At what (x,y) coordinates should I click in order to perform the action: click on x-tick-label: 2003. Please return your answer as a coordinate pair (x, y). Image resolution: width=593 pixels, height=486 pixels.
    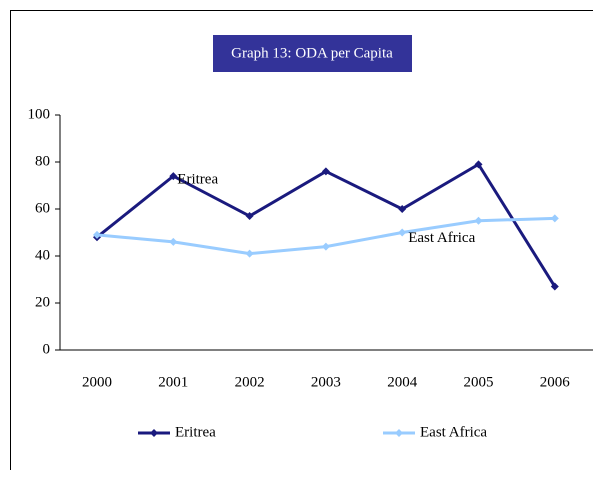
    Looking at the image, I should click on (326, 382).